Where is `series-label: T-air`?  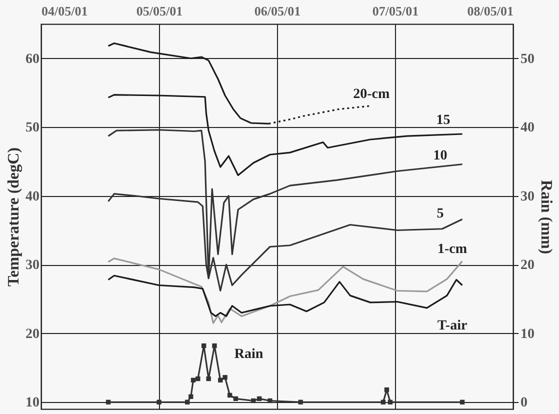
series-label: T-air is located at coordinates (452, 326).